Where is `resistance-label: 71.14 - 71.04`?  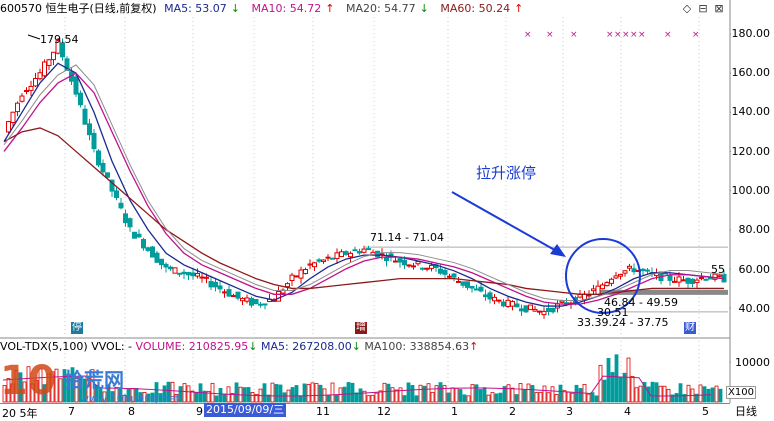
resistance-label: 71.14 - 71.04 is located at coordinates (407, 237).